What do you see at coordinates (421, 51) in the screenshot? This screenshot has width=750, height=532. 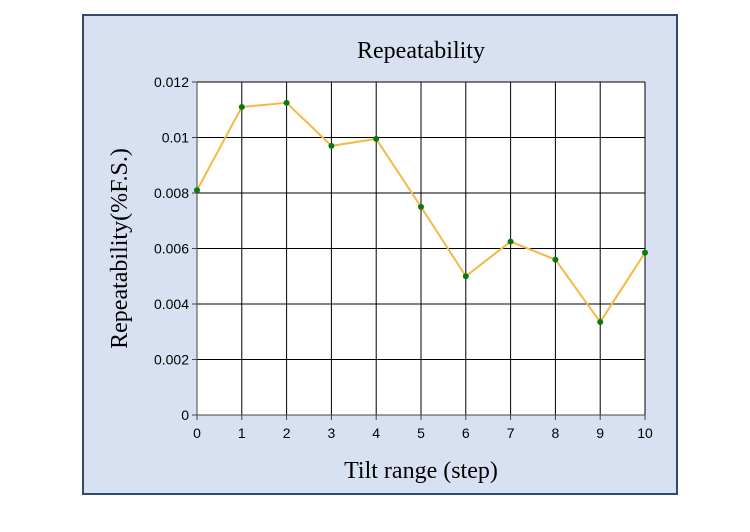 I see `chart-title: Repeatability` at bounding box center [421, 51].